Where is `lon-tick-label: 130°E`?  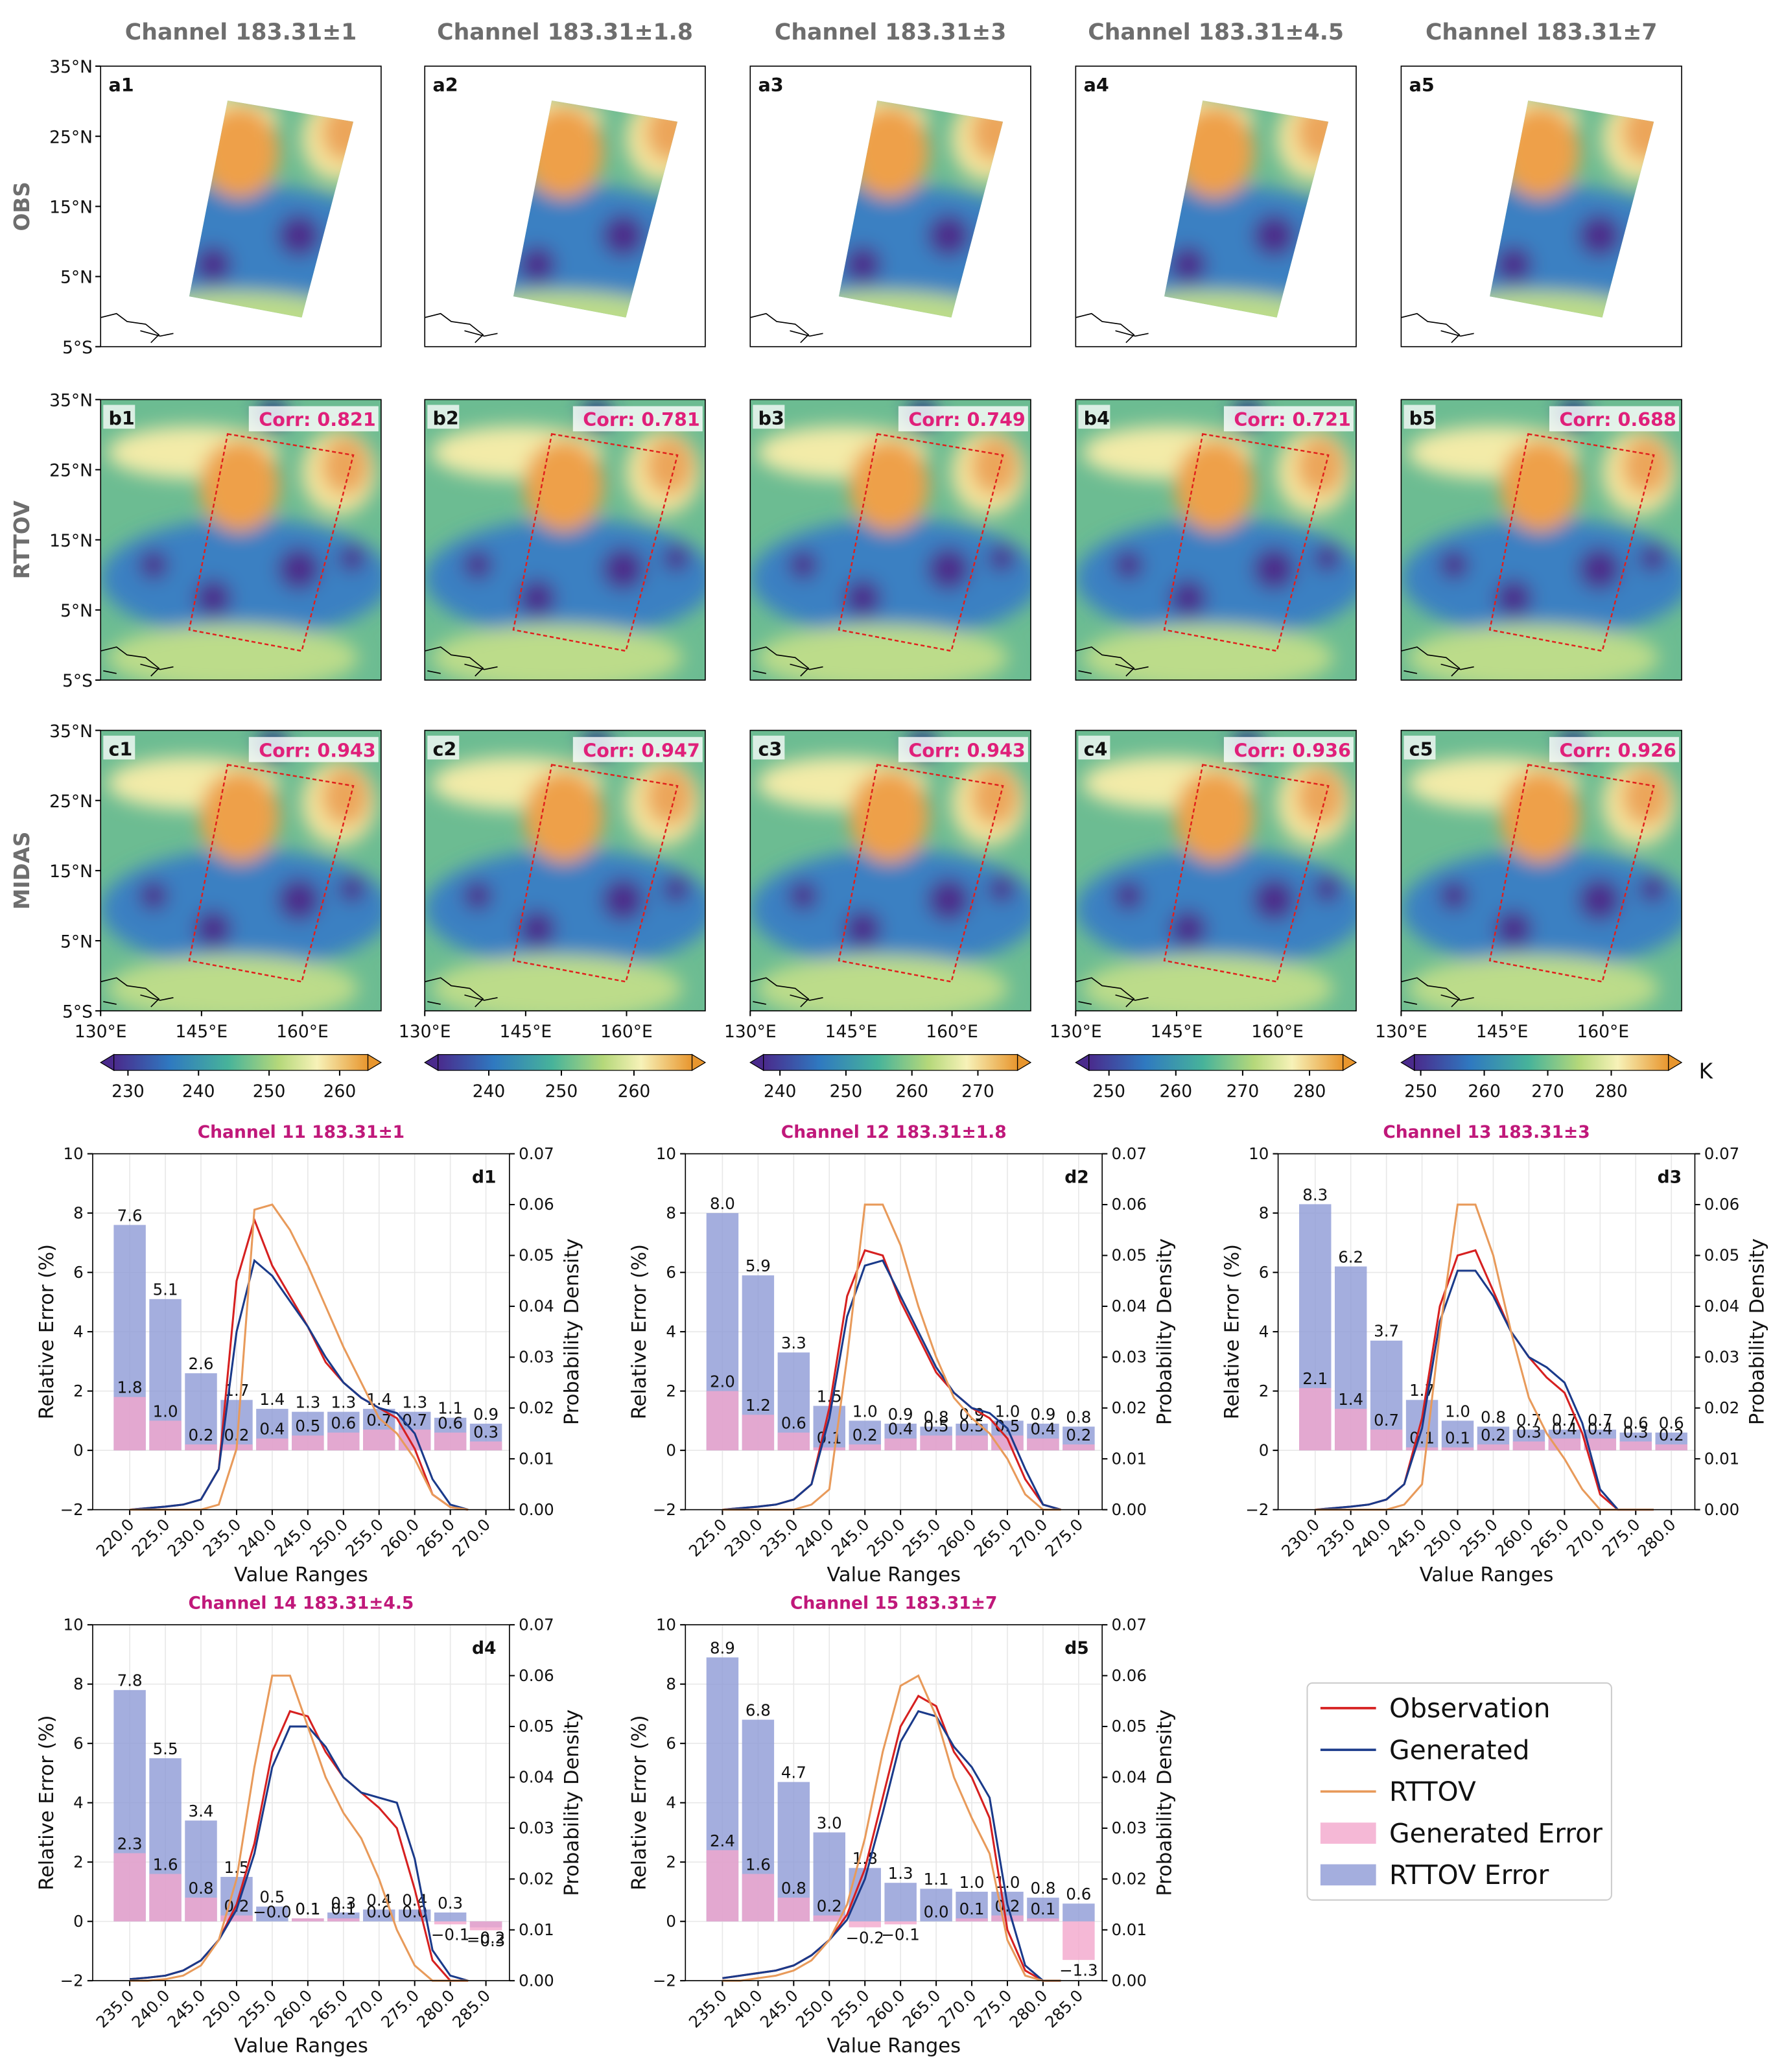 lon-tick-label: 130°E is located at coordinates (1076, 1032).